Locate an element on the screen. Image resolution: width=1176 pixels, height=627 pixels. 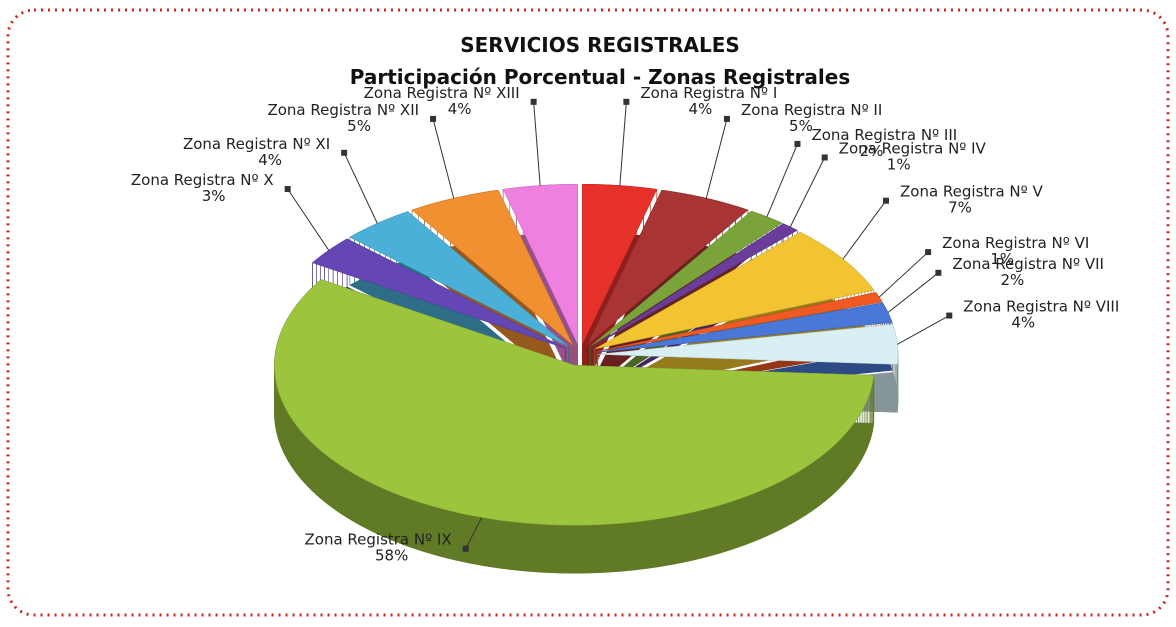
slice-value-label: 3% is located at coordinates (214, 196).